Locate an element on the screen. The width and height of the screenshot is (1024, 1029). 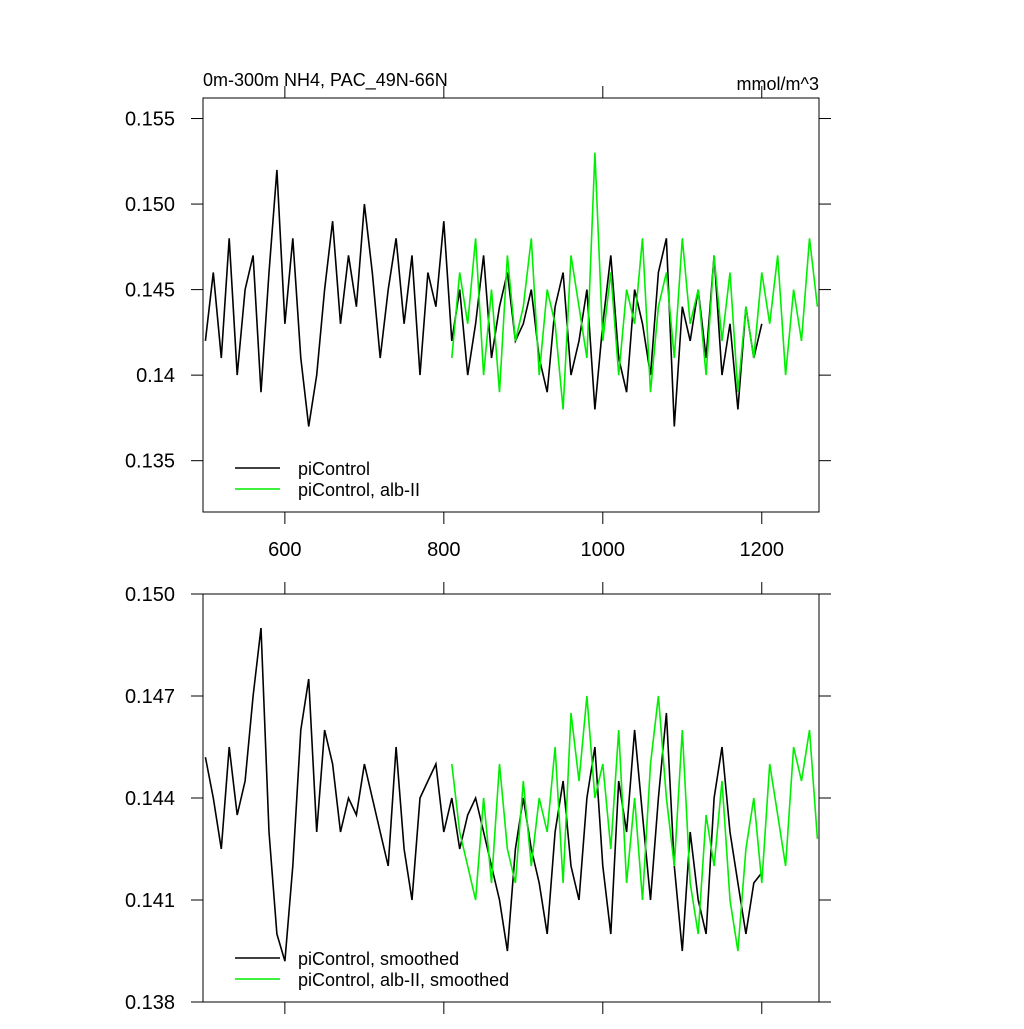
y-tick-label: 0.14 is located at coordinates (155, 376).